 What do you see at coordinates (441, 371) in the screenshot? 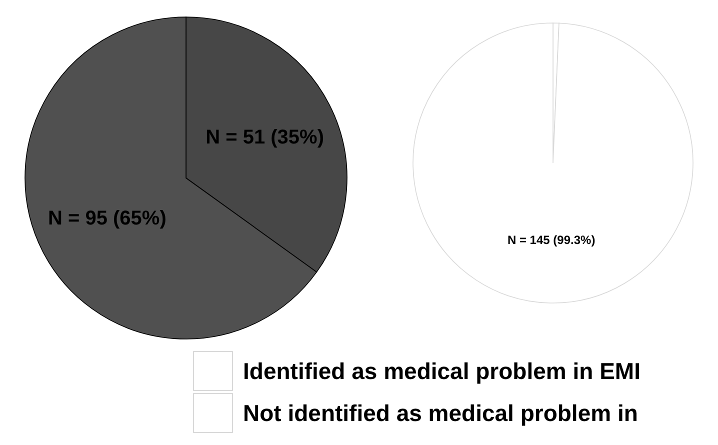
I see `legend-label: Identified as medical problem in EMI` at bounding box center [441, 371].